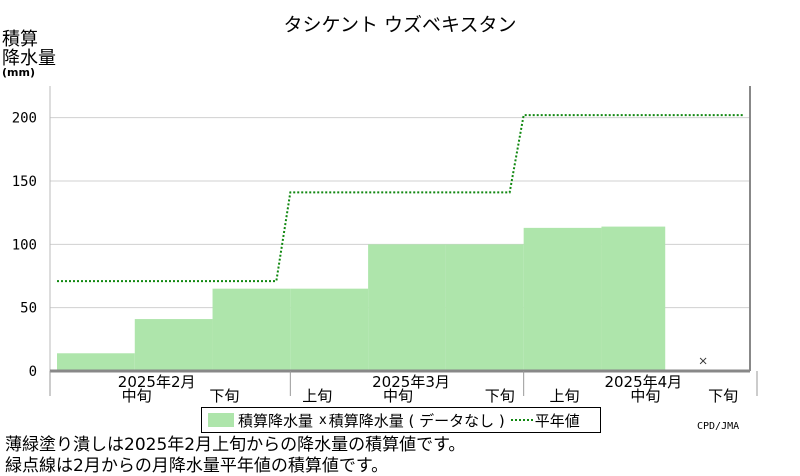  Describe the element at coordinates (18, 72) in the screenshot. I see `y-axis-unit: (mm)` at that location.